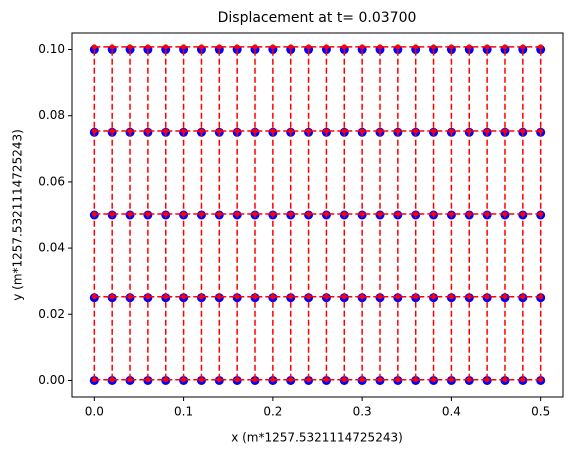 The height and width of the screenshot is (455, 576). What do you see at coordinates (362, 412) in the screenshot?
I see `x-tick-label: 0.3` at bounding box center [362, 412].